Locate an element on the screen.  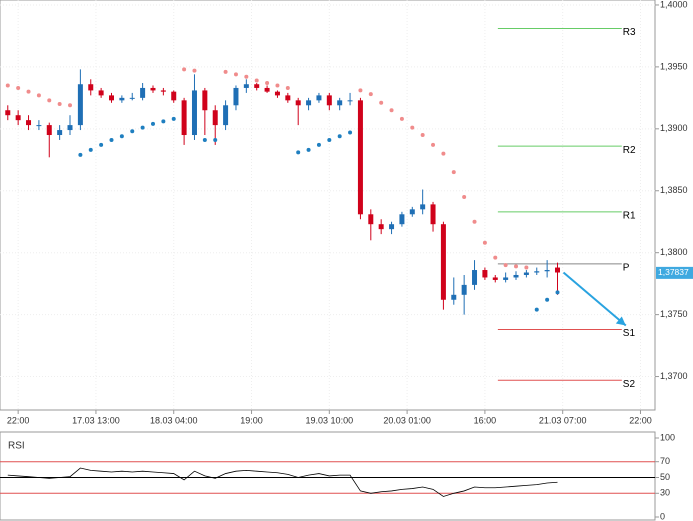
x-tick-label: 17.03 13:00 is located at coordinates (96, 420).